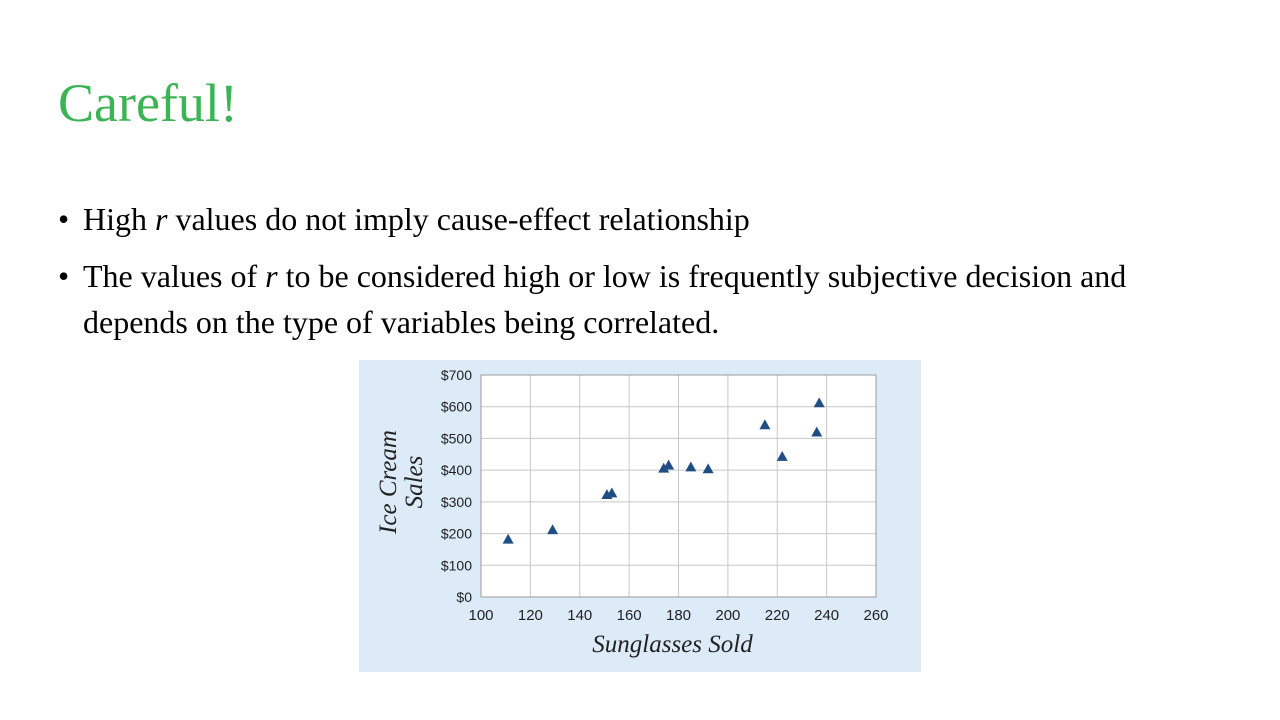 The height and width of the screenshot is (720, 1280). Describe the element at coordinates (119, 219) in the screenshot. I see `bullet-text: High` at that location.